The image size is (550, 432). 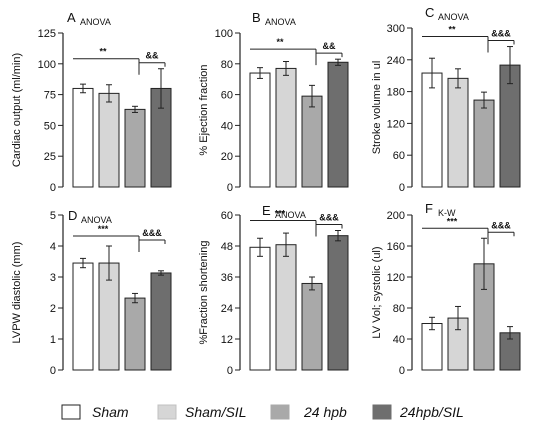 What do you see at coordinates (17, 293) in the screenshot?
I see `y-axis-label: LVPW diastolic (mm)` at bounding box center [17, 293].